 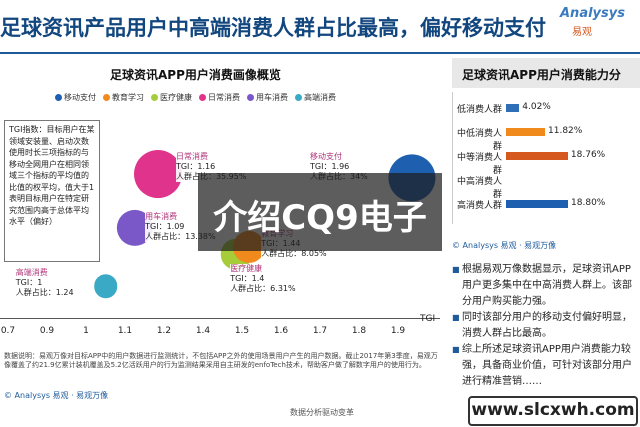 I want to click on bar-category-label: 中等消费人群, so click(x=479, y=164).